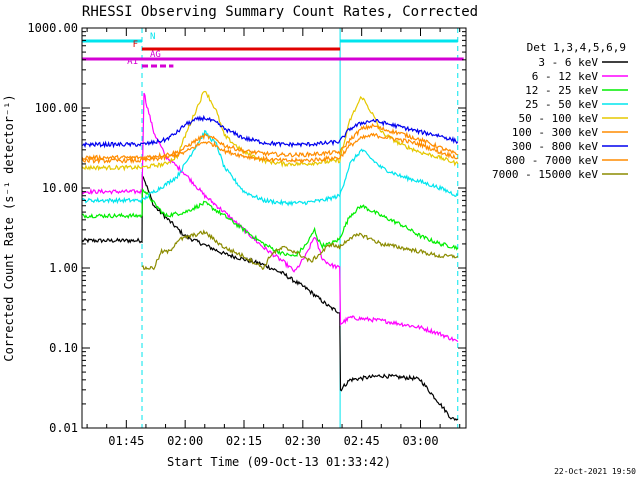 The width and height of the screenshot is (640, 480). Describe the element at coordinates (52, 28) in the screenshot. I see `y-tick-label: 1000.00` at that location.